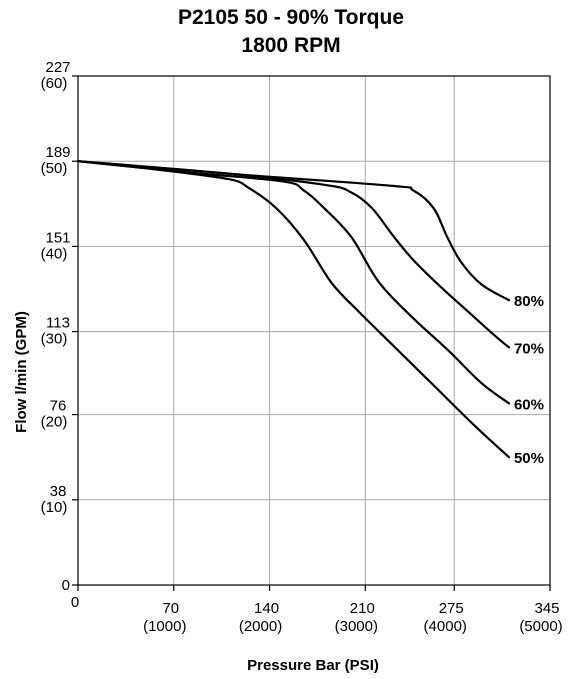  Describe the element at coordinates (260, 626) in the screenshot. I see `x-tick-sublabel: (2000)` at that location.